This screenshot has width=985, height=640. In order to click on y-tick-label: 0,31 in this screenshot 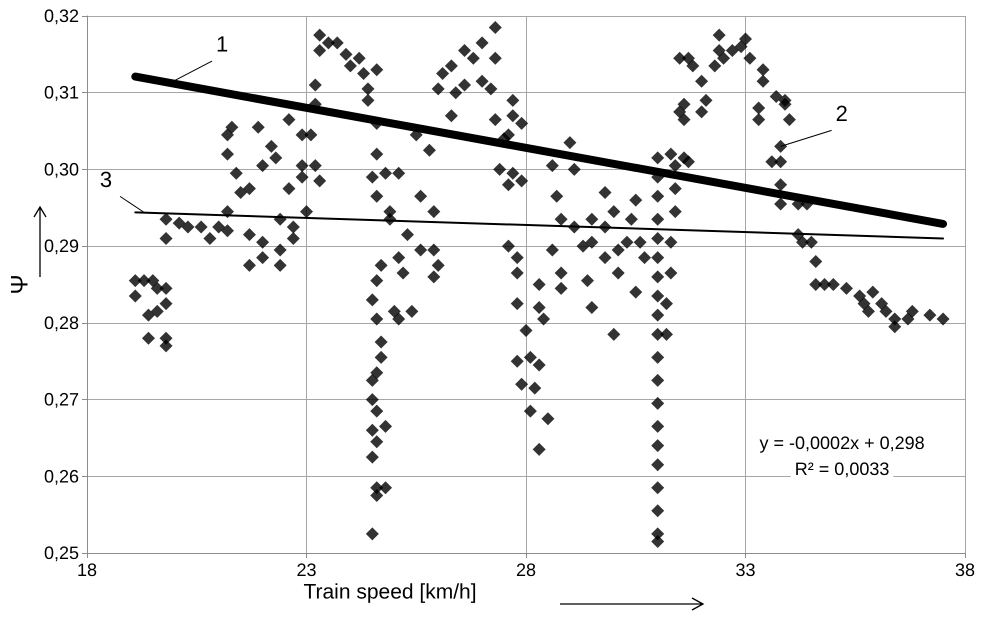, I will do `click(61, 92)`.